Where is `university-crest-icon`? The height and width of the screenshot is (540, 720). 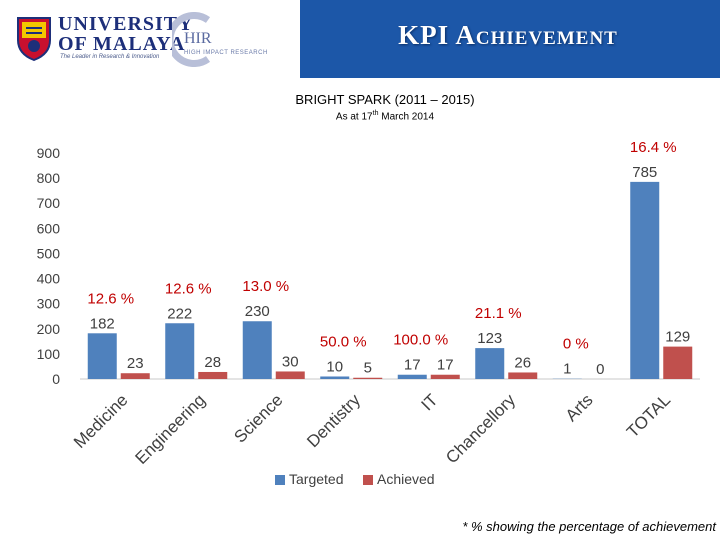 university-crest-icon is located at coordinates (34, 39).